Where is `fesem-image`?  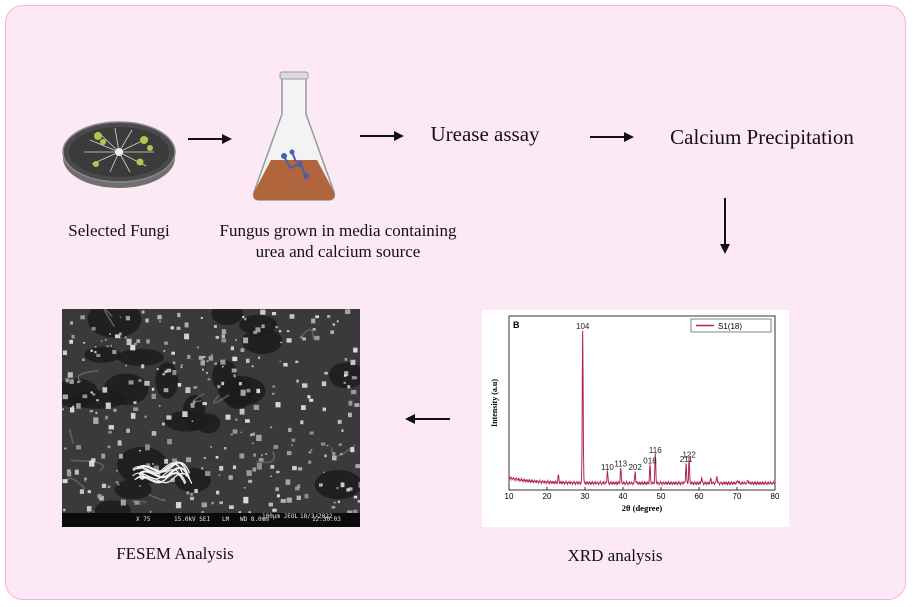
fesem-image is located at coordinates (211, 414).